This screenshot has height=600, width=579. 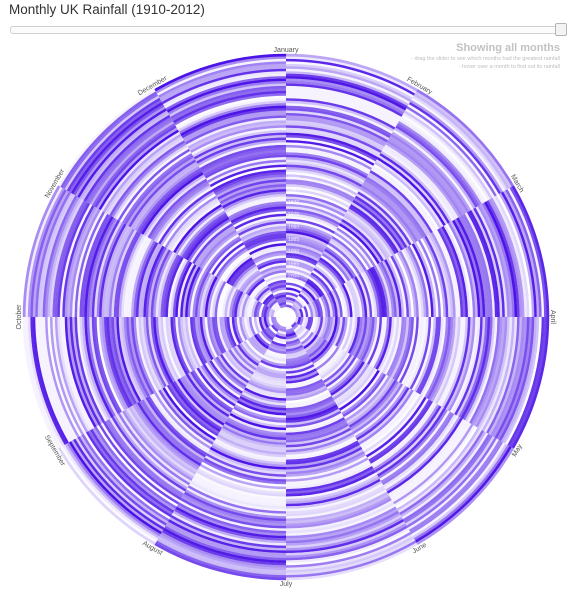 I want to click on month-segment-may, so click(x=402, y=433).